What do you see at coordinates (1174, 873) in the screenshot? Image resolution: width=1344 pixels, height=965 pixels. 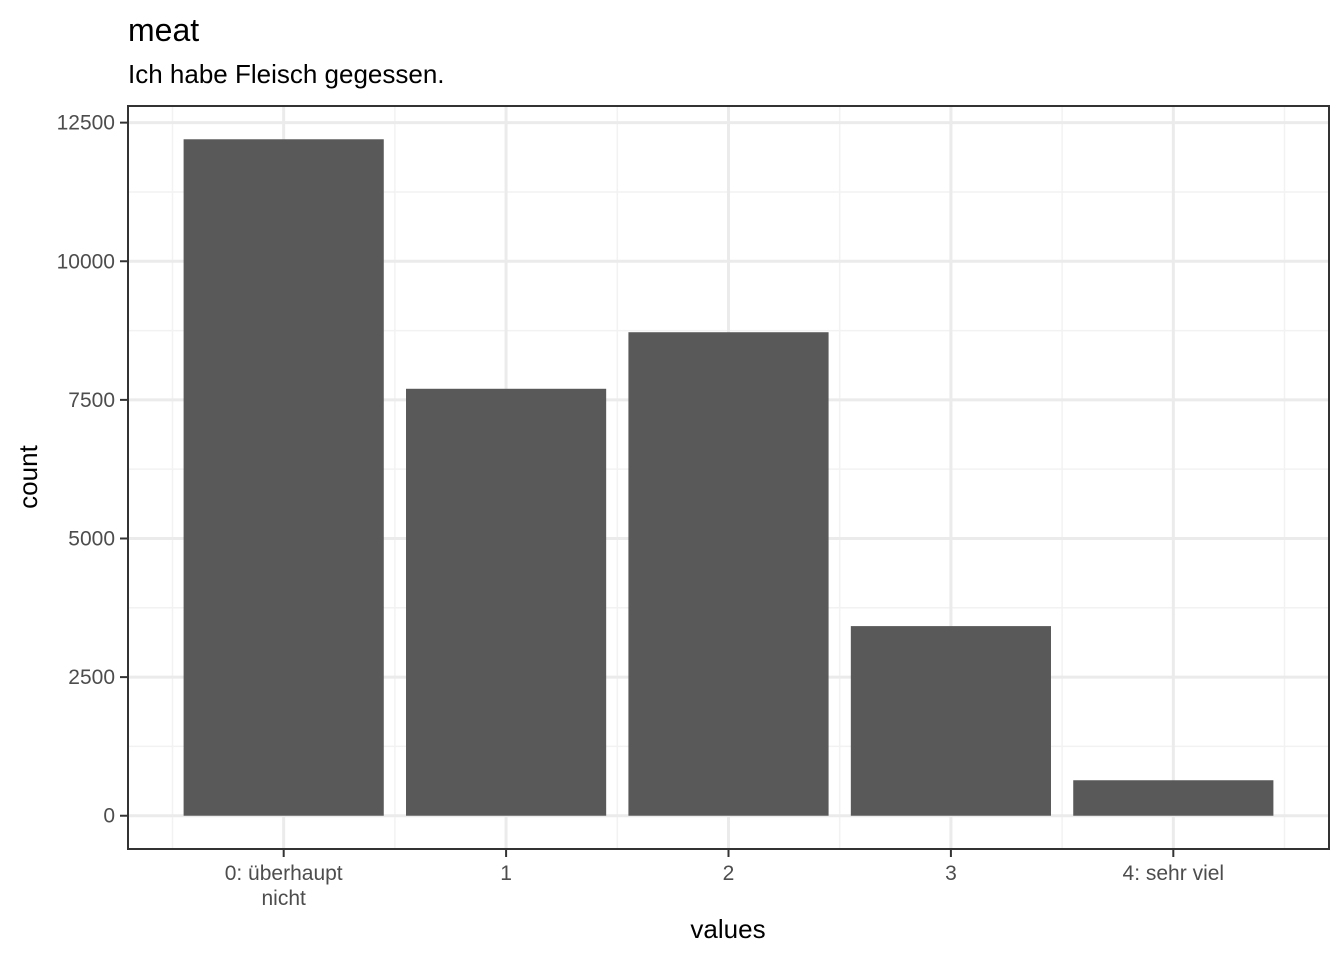 I see `x-tick-label: 4: sehr viel` at bounding box center [1174, 873].